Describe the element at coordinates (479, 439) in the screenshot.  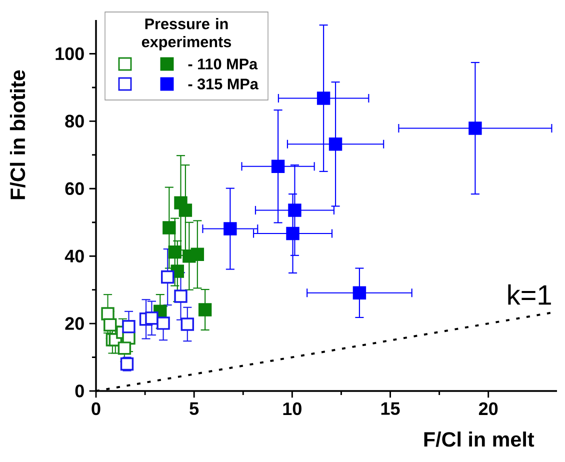
I see `x-axis-title: F/Cl in melt` at that location.